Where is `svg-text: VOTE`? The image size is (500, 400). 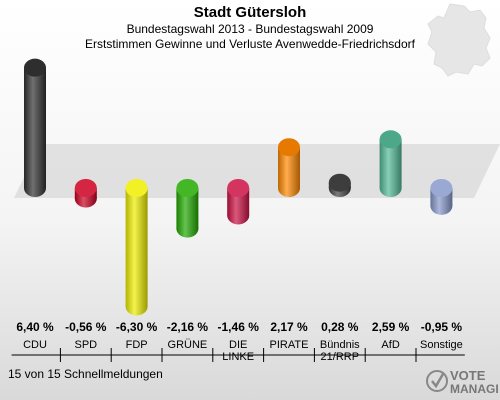 svg-text: VOTE is located at coordinates (468, 375).